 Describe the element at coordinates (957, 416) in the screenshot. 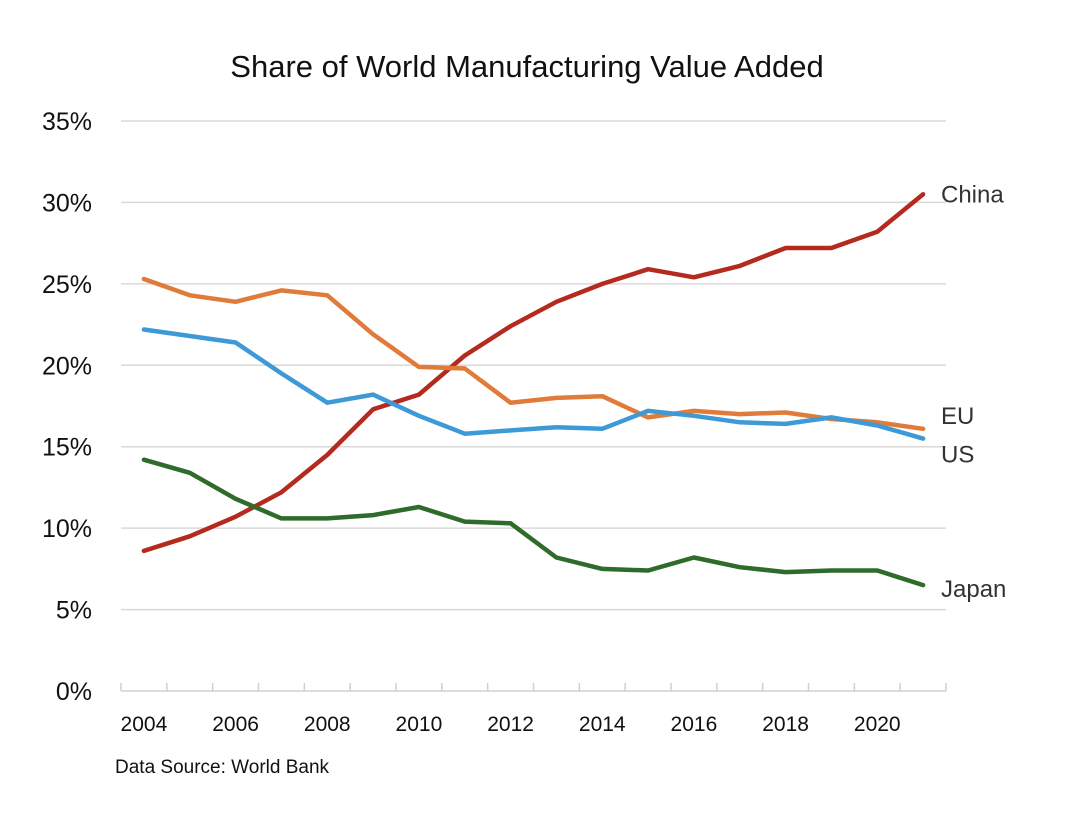

I see `series-label-eu: EU` at that location.